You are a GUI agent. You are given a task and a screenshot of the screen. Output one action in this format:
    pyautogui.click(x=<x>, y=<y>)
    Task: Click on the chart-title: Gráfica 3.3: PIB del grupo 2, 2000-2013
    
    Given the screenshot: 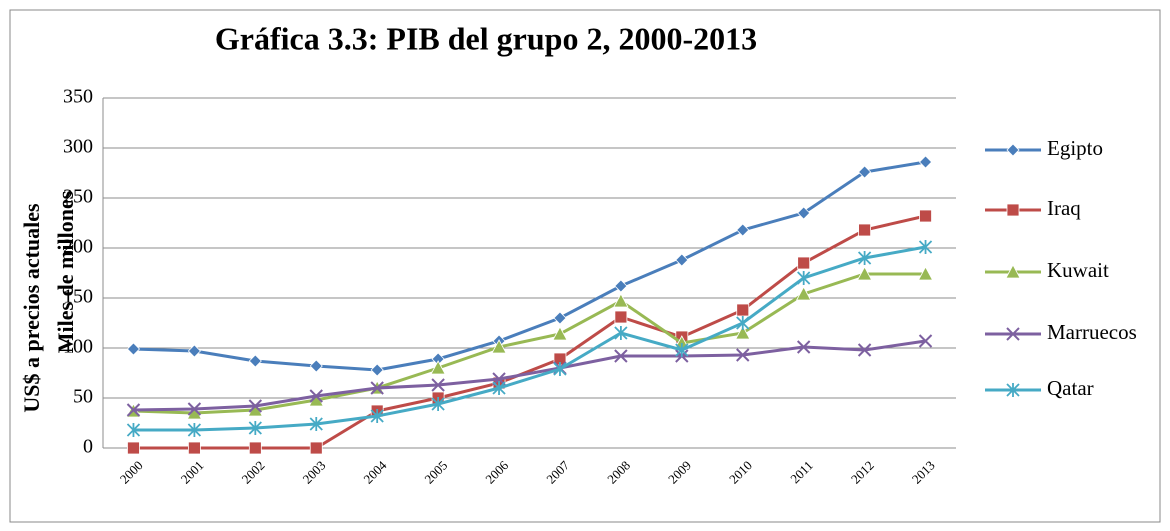 What is the action you would take?
    pyautogui.click(x=486, y=38)
    